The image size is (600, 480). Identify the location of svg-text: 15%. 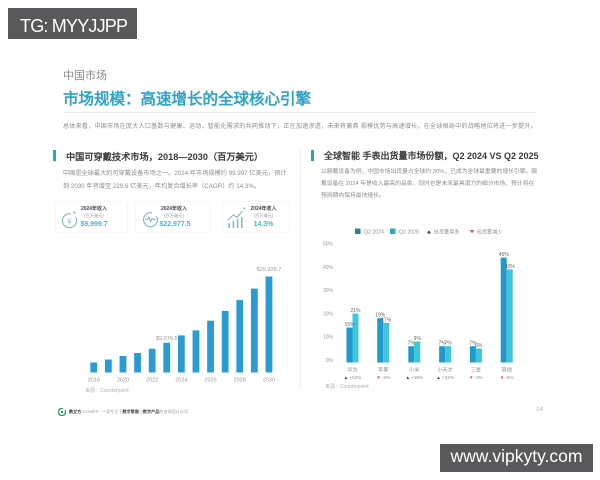
(349, 325).